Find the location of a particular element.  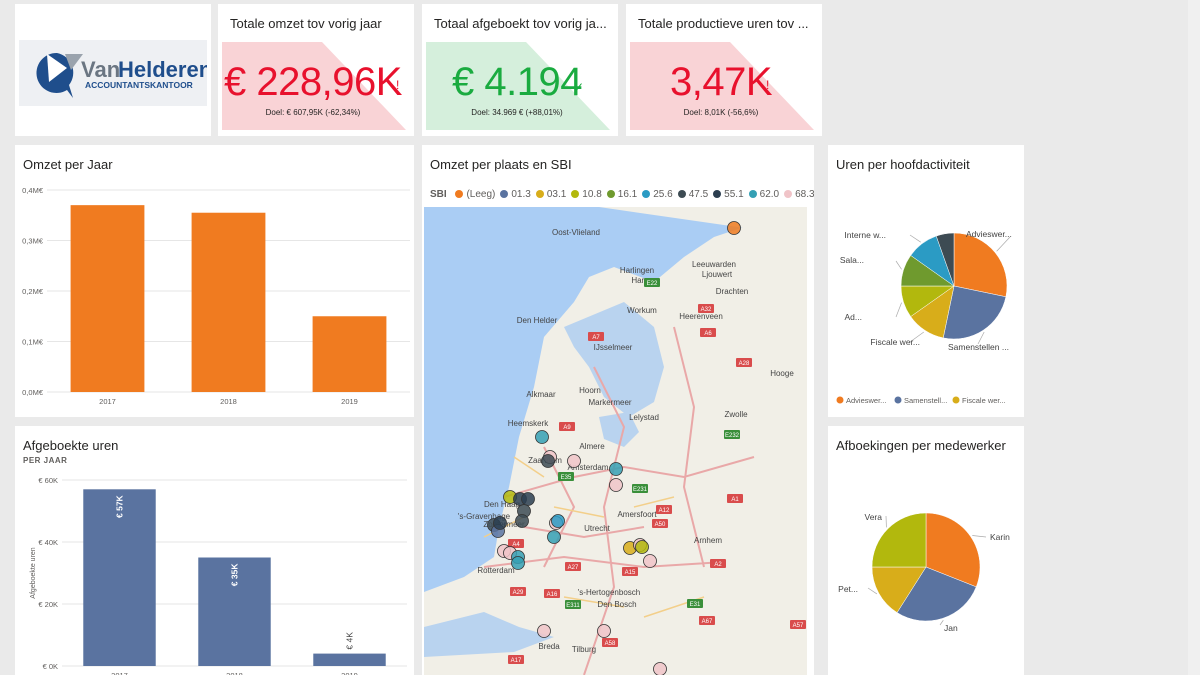

road-label: E231 is located at coordinates (640, 490).